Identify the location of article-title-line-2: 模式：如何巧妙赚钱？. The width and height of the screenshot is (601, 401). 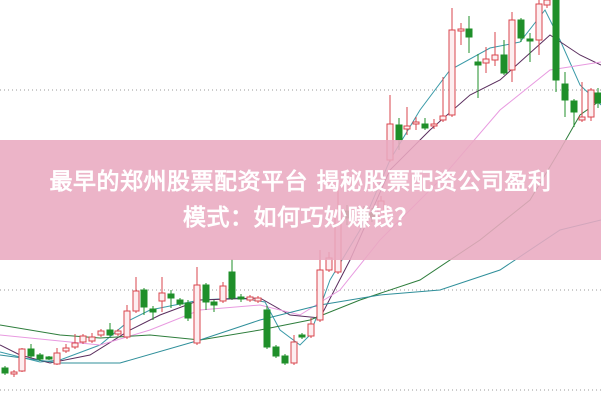
(300, 218).